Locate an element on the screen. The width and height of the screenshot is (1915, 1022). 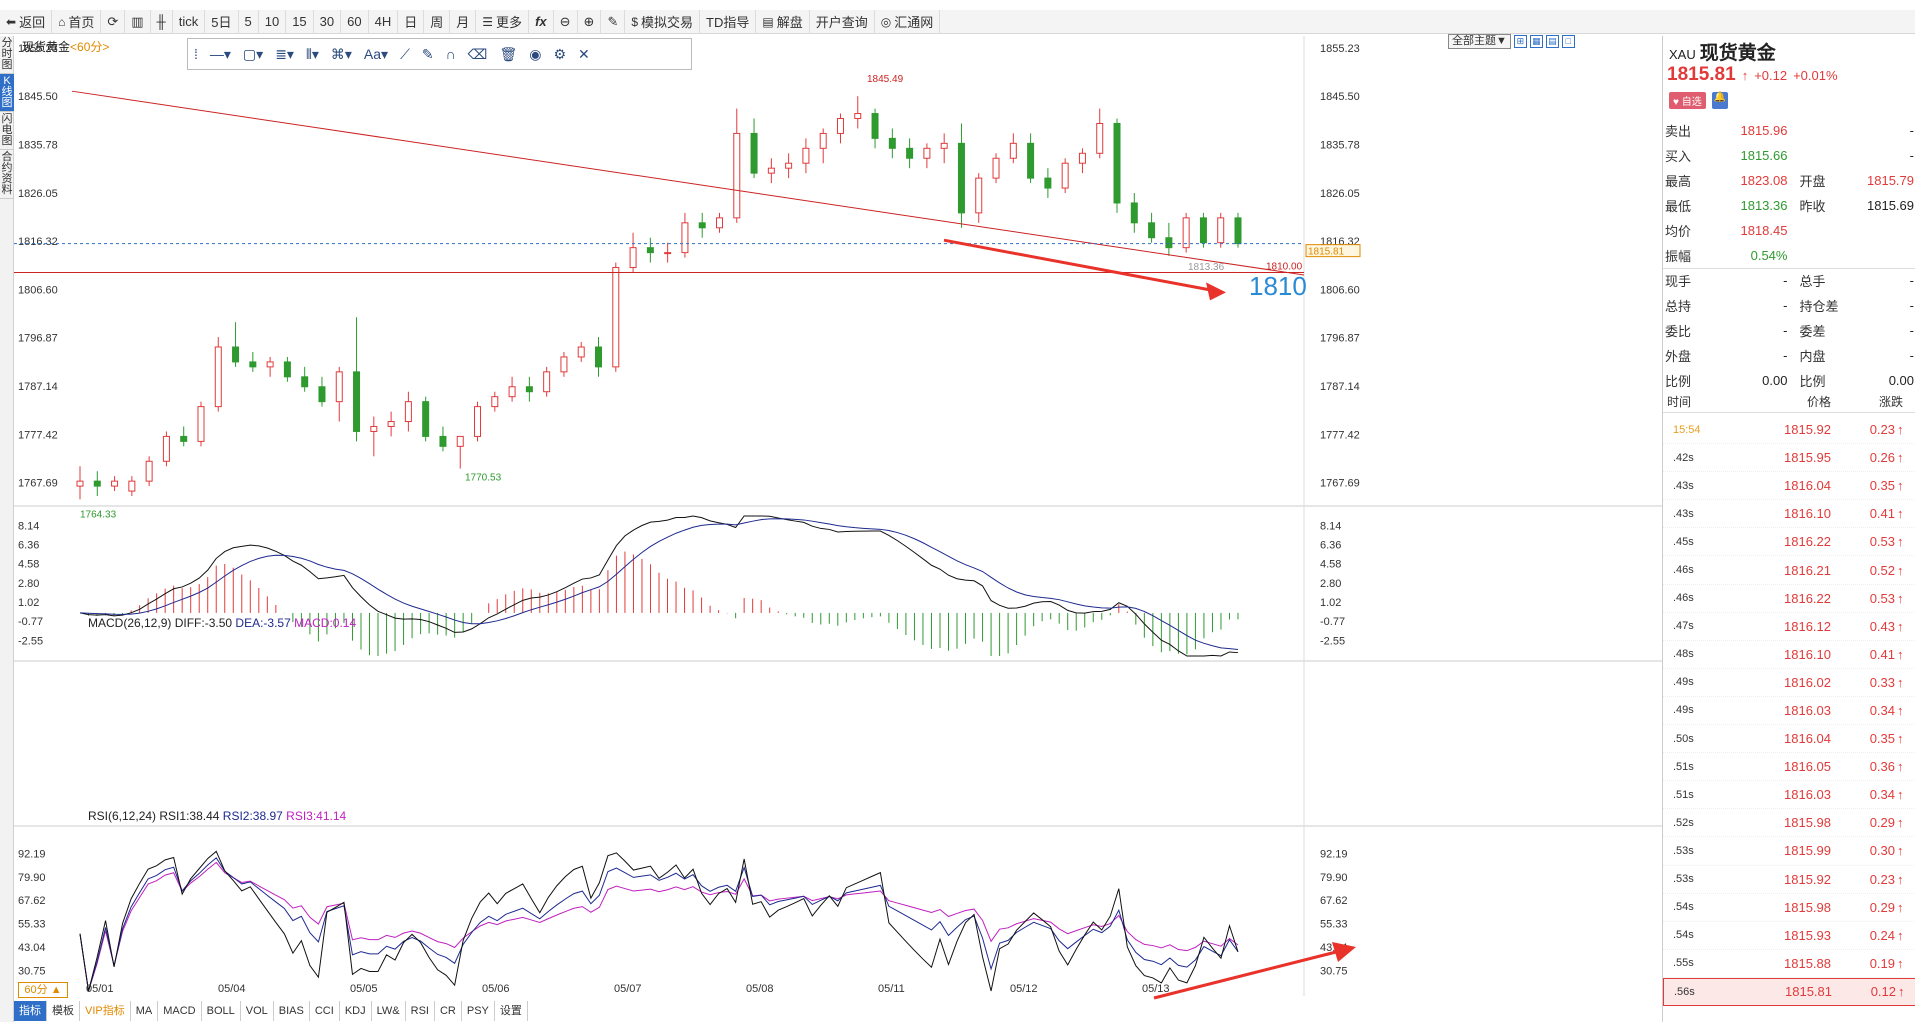
tick-row: .53s 1815.99 0.30 ↑ is located at coordinates (1789, 851).